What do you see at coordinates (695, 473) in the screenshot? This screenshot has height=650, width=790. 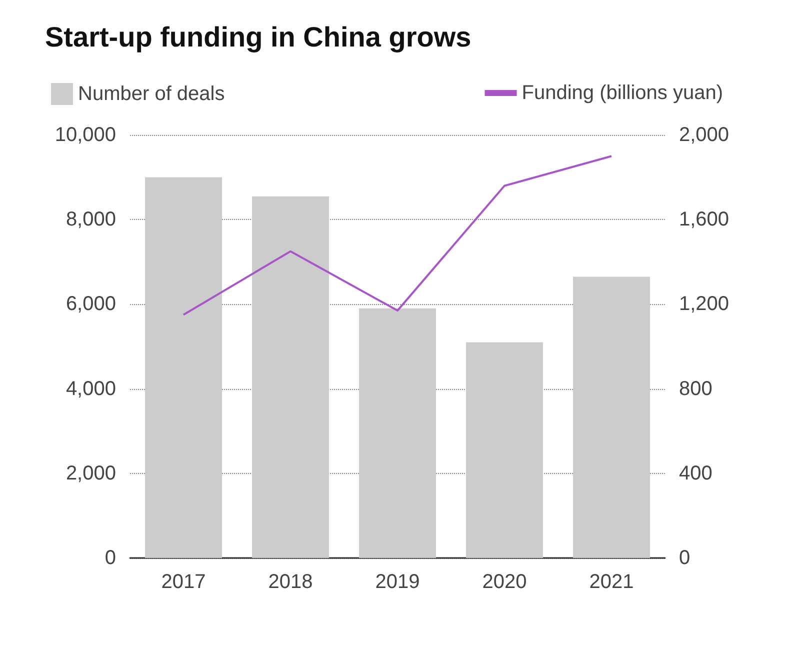 I see `y2-tick-label: 400` at bounding box center [695, 473].